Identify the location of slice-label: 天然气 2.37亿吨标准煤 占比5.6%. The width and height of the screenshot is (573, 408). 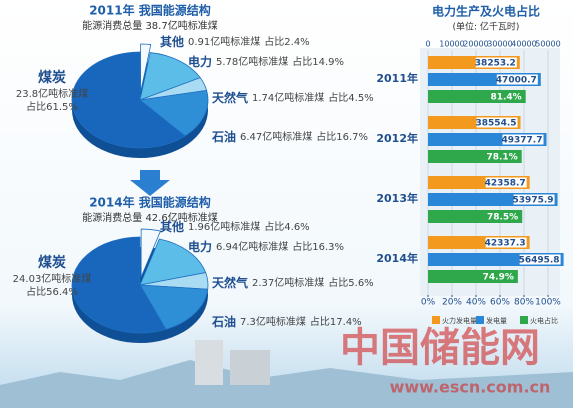
(293, 282).